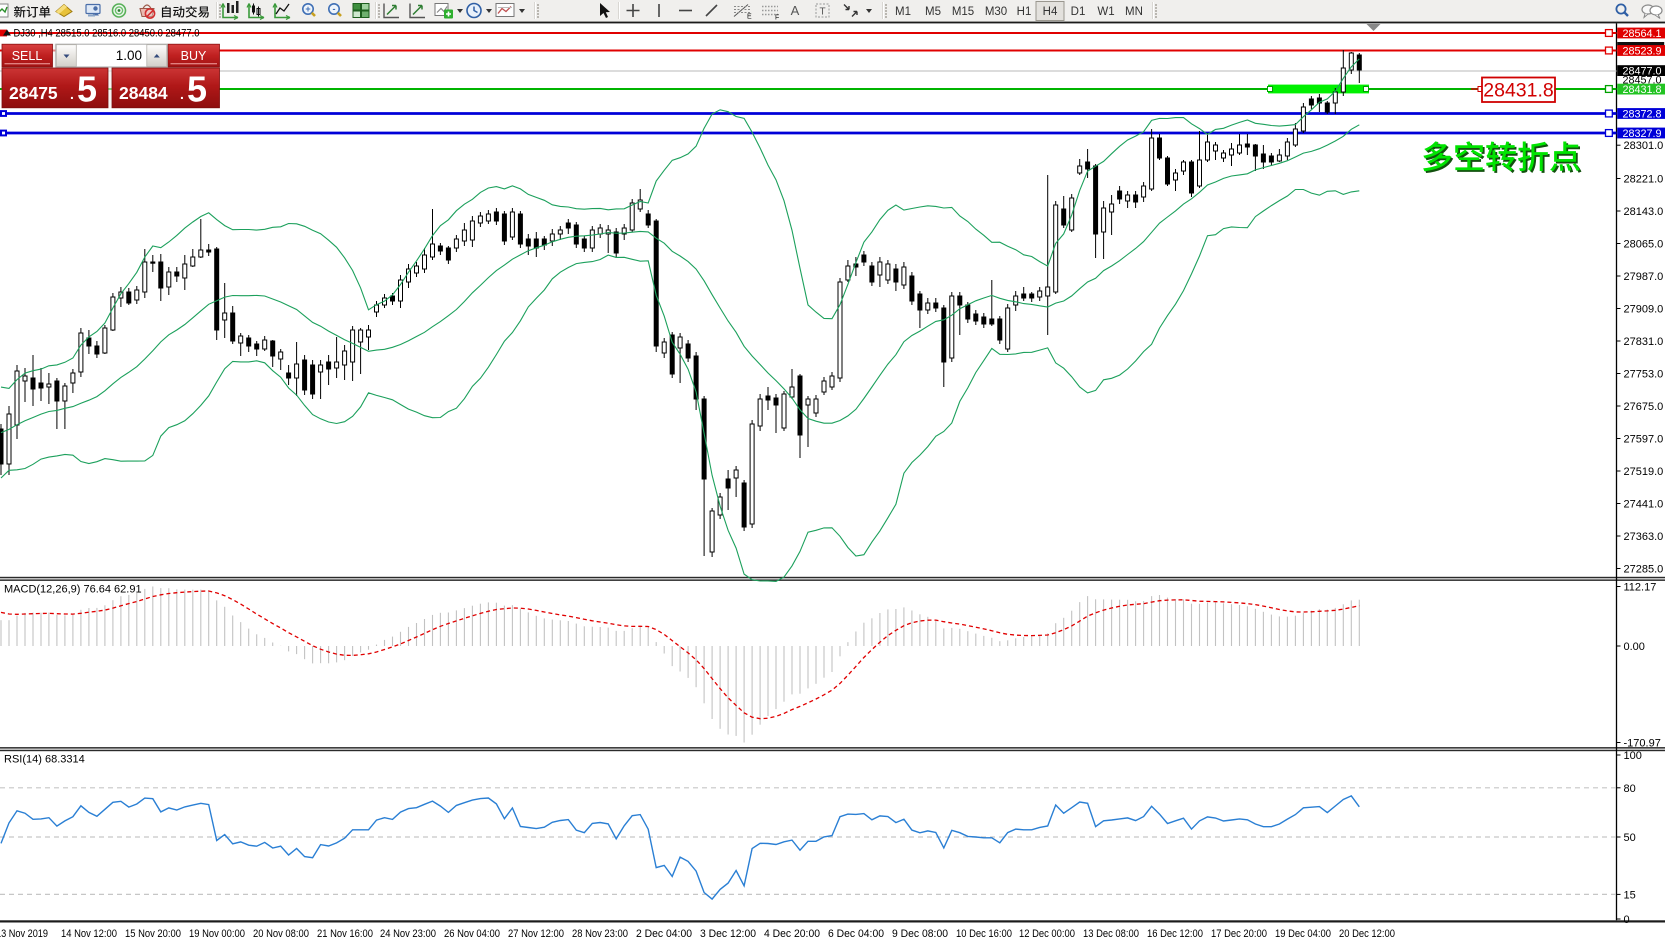 This screenshot has width=1665, height=947. What do you see at coordinates (1644, 212) in the screenshot?
I see `svg-text: 28143.0` at bounding box center [1644, 212].